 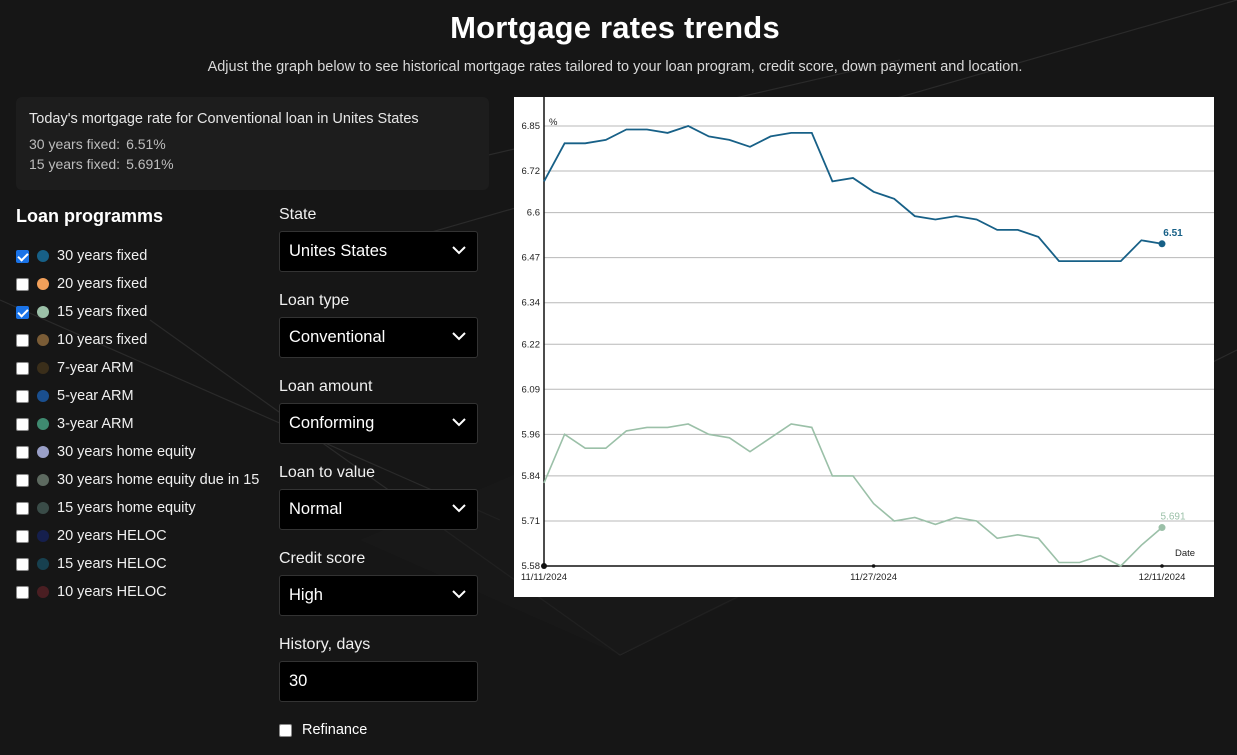 I want to click on y-tick-label: 5.58, so click(x=531, y=566).